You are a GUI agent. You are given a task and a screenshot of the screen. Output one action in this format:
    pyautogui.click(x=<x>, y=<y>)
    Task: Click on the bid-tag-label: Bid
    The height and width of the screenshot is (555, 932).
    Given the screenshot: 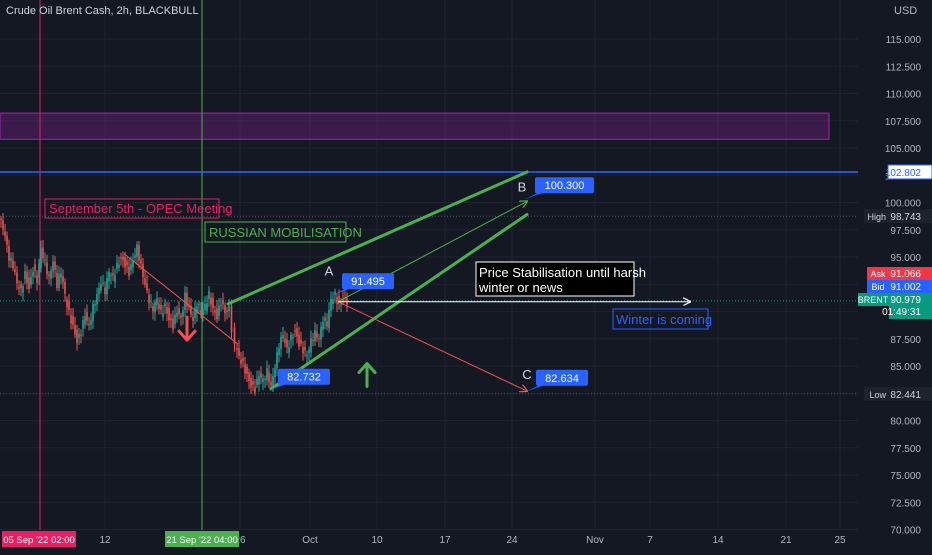 What is the action you would take?
    pyautogui.click(x=877, y=287)
    